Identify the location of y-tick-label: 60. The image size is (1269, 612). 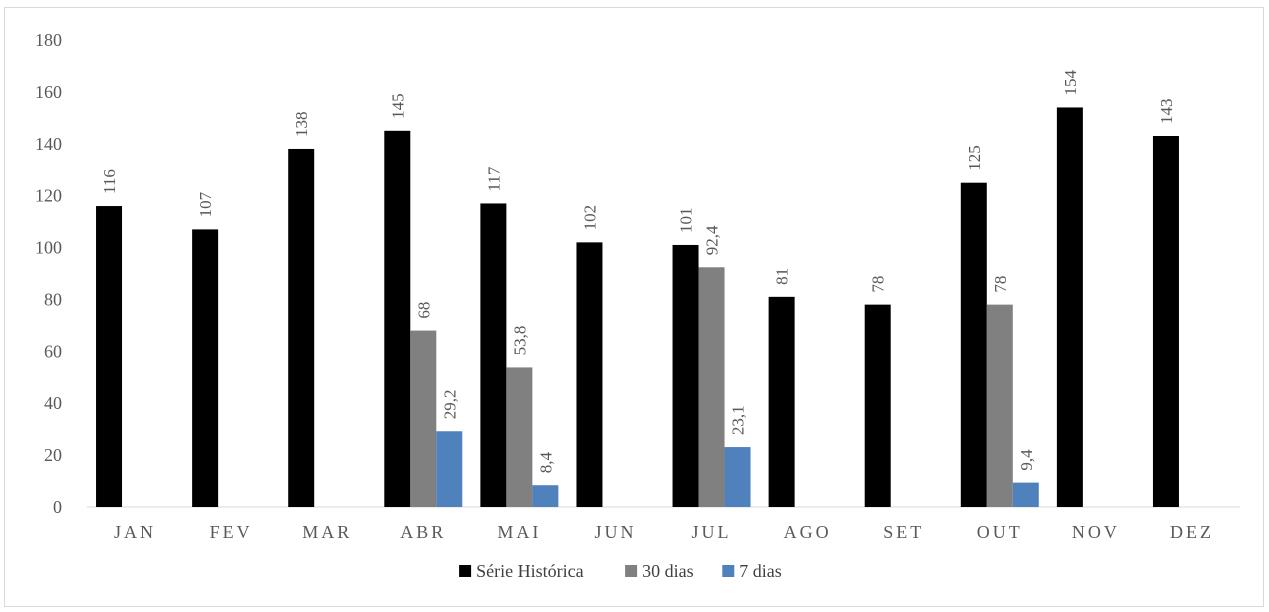
(53, 351).